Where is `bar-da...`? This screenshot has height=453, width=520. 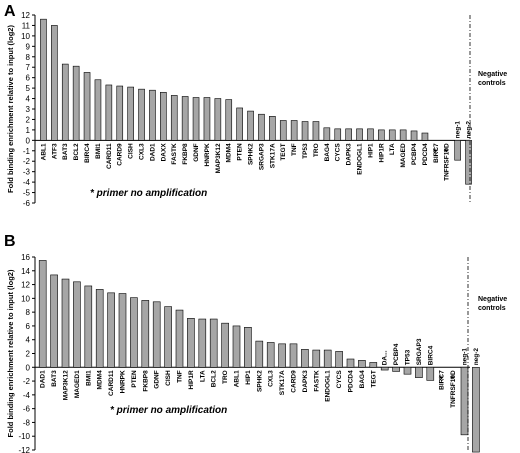 bar-da... is located at coordinates (384, 368).